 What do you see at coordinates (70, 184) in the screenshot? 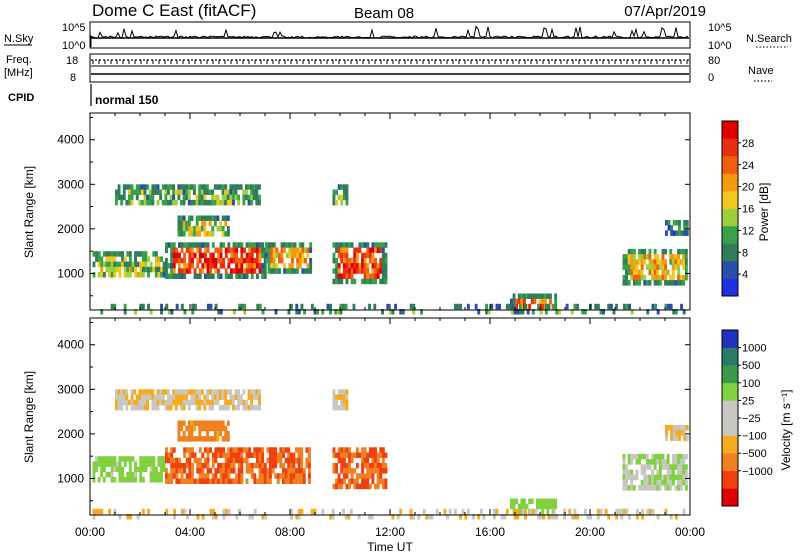
I see `y-tick-label: 3000` at bounding box center [70, 184].